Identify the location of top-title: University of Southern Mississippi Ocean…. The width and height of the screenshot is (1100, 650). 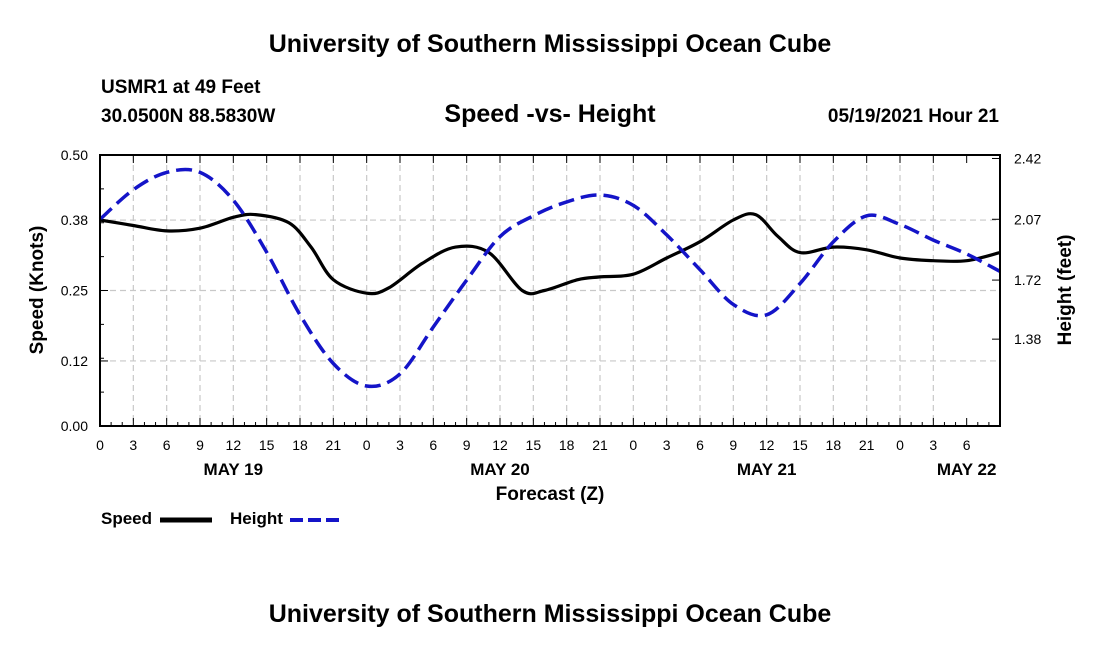
(550, 44).